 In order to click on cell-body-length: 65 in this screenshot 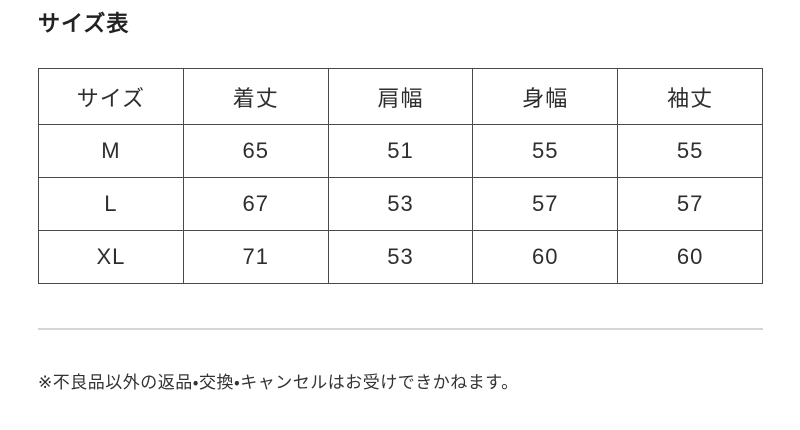, I will do `click(255, 151)`.